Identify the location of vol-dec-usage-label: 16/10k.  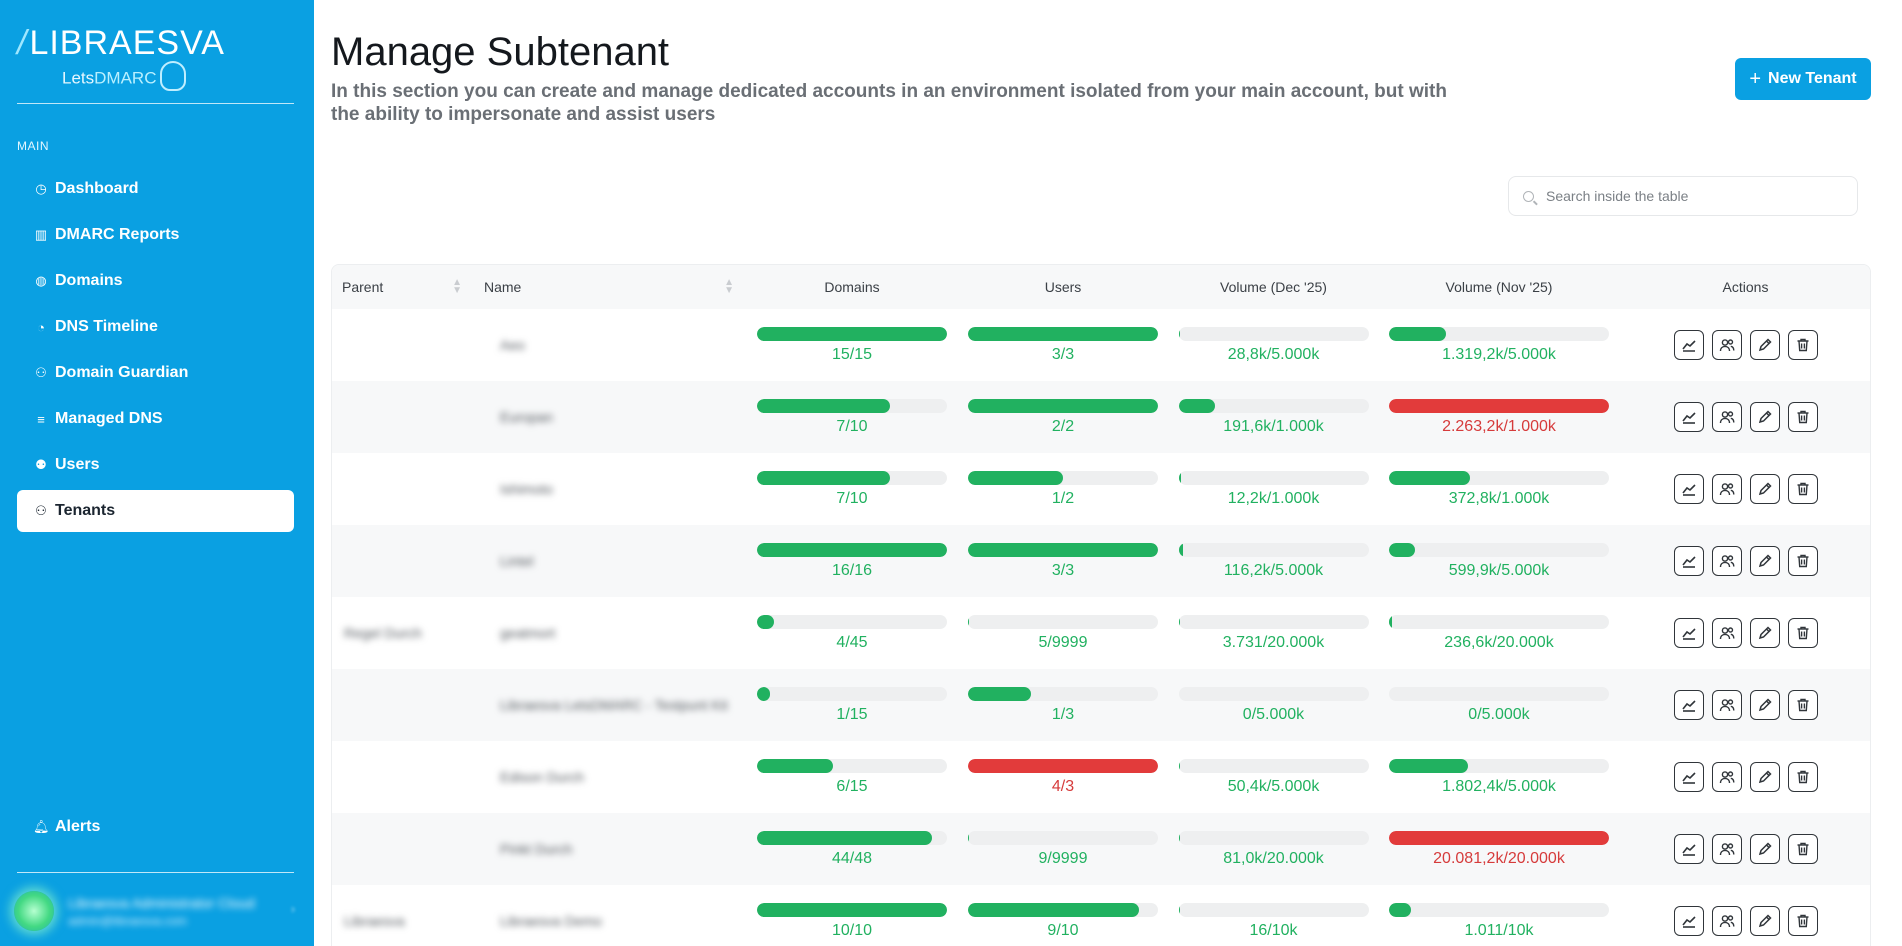
(1273, 930).